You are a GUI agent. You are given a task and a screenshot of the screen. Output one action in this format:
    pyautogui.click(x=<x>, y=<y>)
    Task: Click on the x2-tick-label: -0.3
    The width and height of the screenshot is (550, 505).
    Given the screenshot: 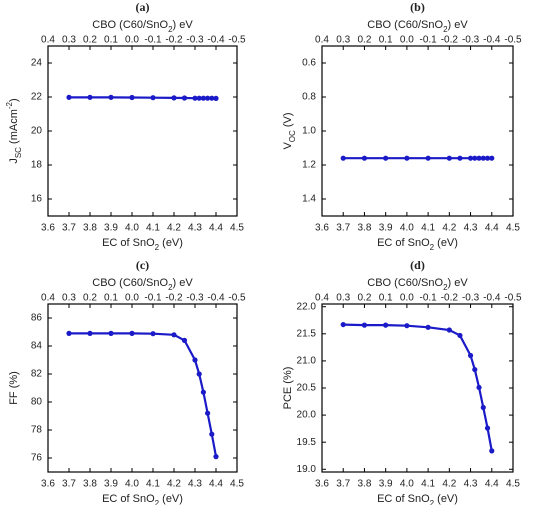 What is the action you would take?
    pyautogui.click(x=195, y=40)
    